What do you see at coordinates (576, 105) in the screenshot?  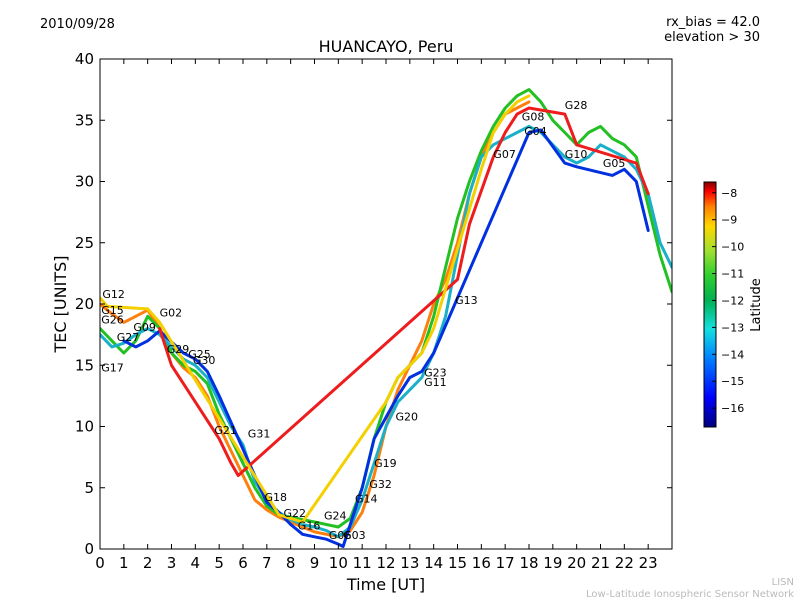 I see `satellite-label: G28` at bounding box center [576, 105].